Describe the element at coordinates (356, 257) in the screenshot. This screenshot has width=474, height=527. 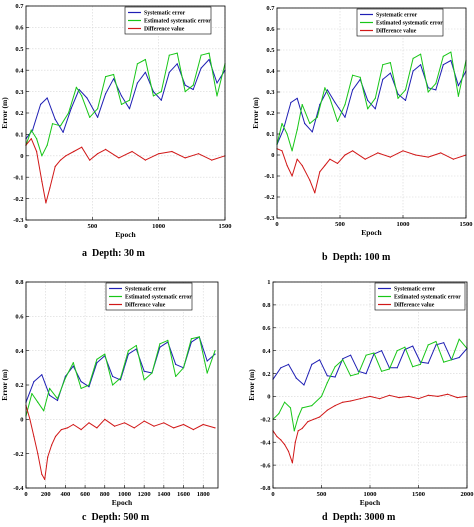
I see `caption-b: b Depth: 100 m` at that location.